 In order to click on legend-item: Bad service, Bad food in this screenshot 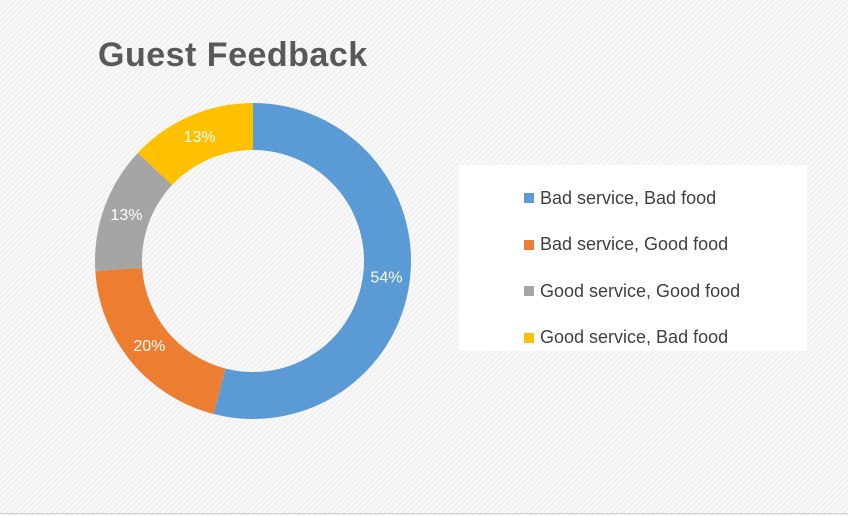, I will do `click(665, 198)`.